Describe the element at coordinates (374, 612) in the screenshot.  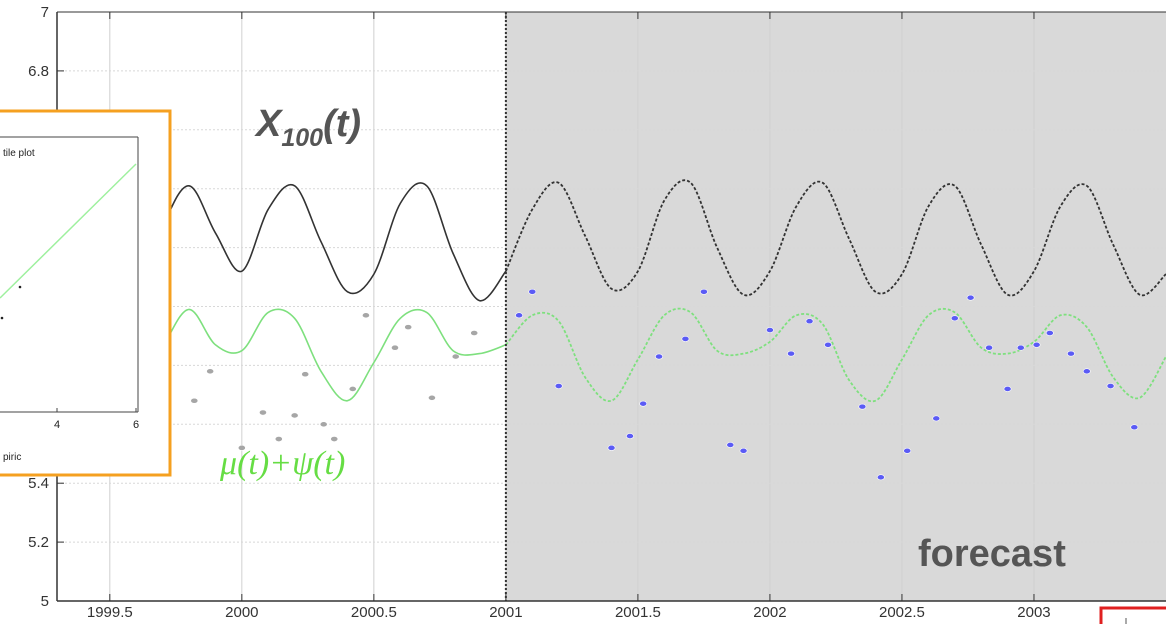
I see `x-tick-label: 2000.5` at that location.